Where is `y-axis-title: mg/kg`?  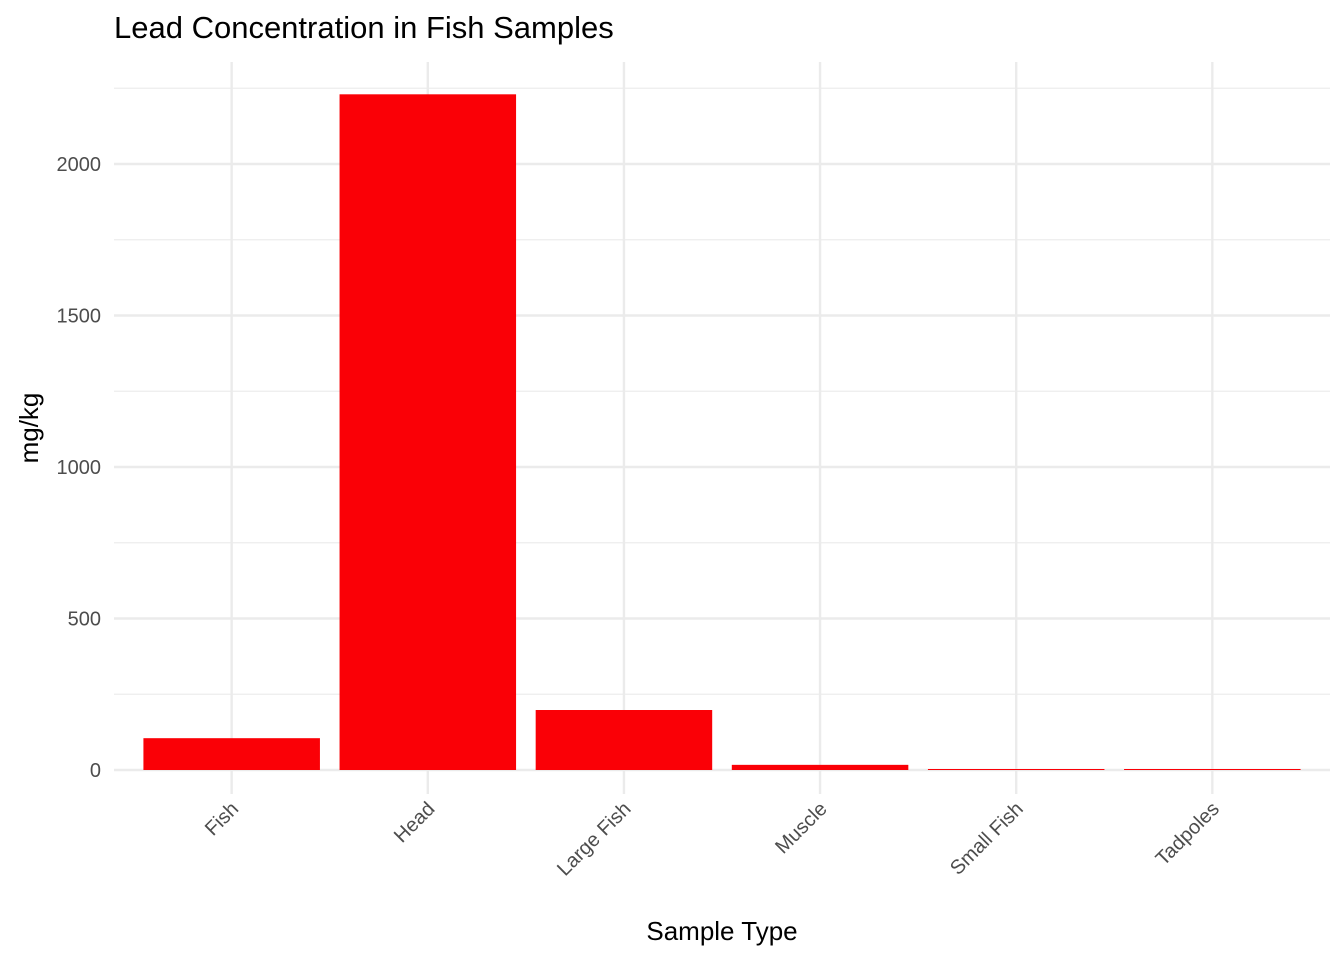 y-axis-title: mg/kg is located at coordinates (29, 428).